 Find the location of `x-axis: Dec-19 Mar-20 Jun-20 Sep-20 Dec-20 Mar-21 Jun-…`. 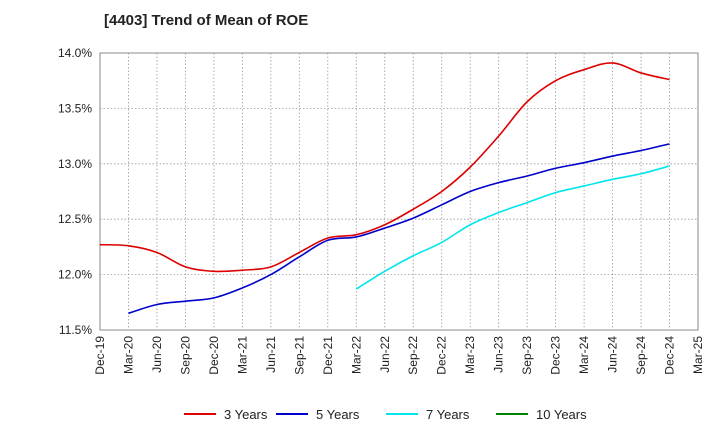

x-axis: Dec-19 Mar-20 Jun-20 Sep-20 Dec-20 Mar-21 Jun-… is located at coordinates (399, 355).